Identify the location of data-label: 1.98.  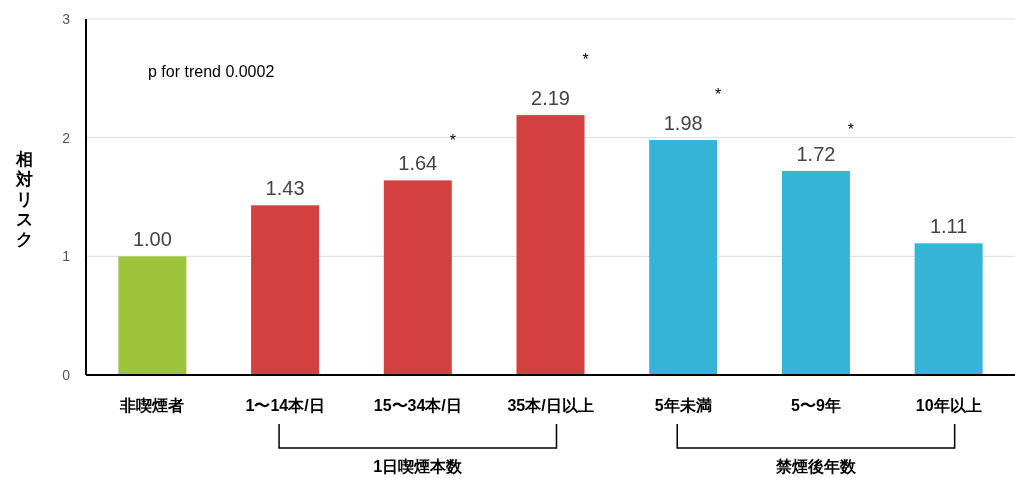
(683, 123).